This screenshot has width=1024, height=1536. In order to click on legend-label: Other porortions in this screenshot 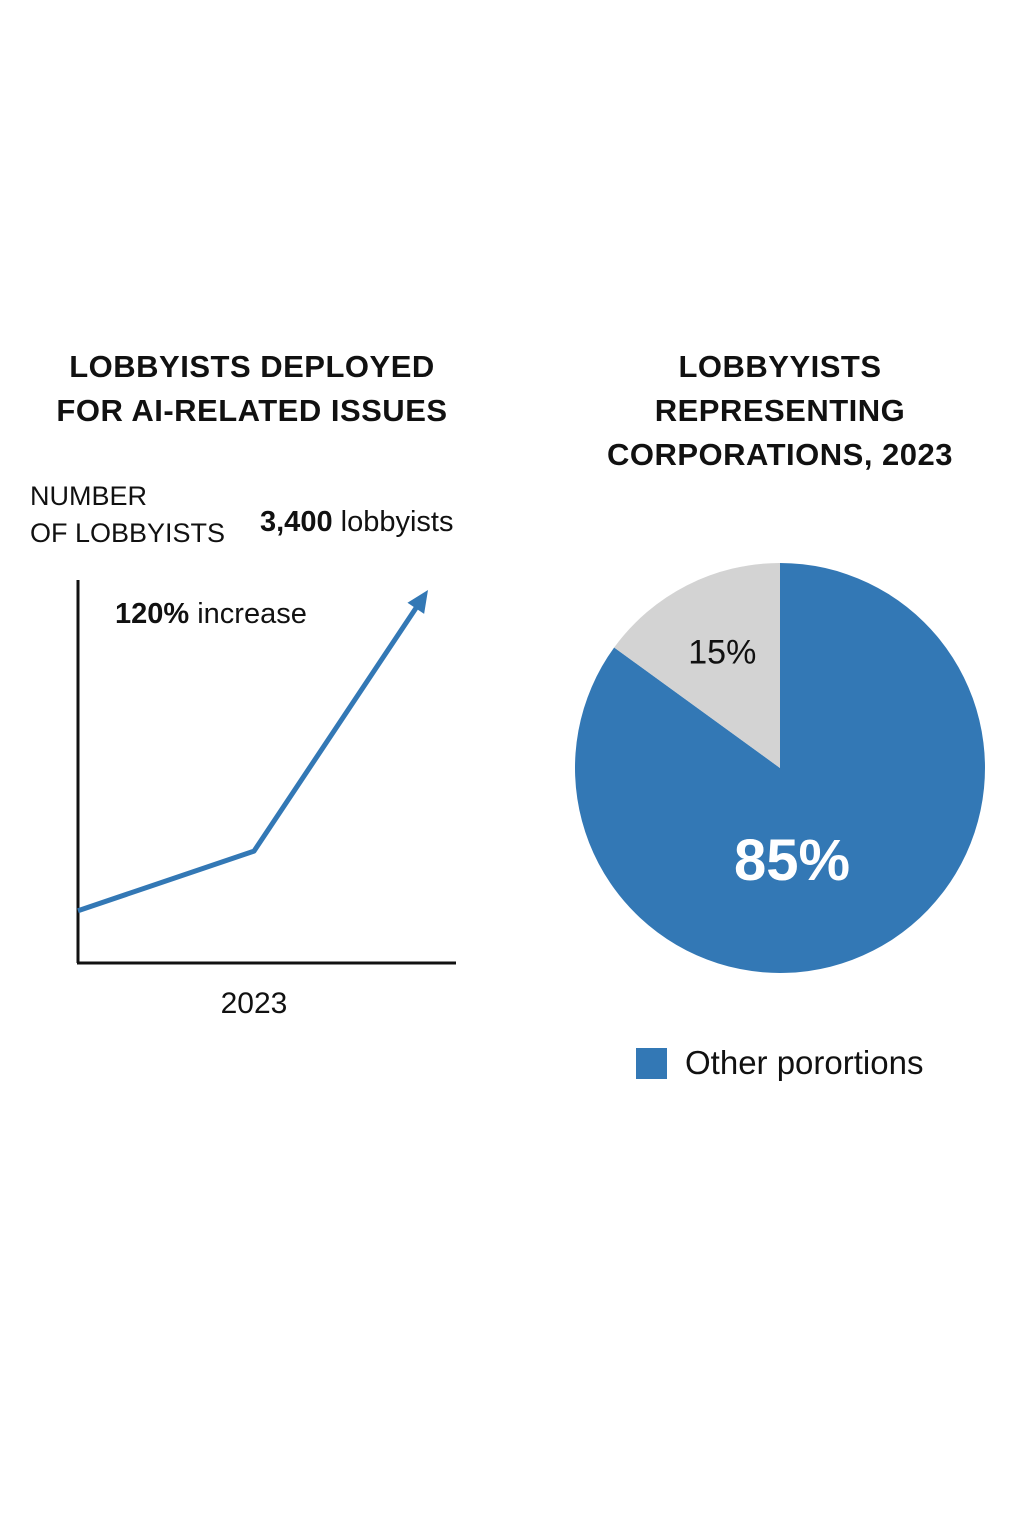, I will do `click(804, 1062)`.